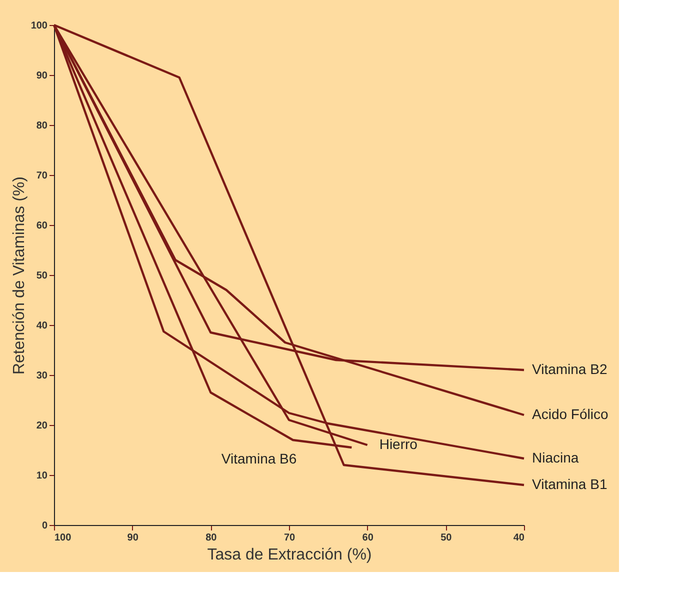 Image resolution: width=675 pixels, height=612 pixels. I want to click on series-label: Vitamina B2, so click(570, 369).